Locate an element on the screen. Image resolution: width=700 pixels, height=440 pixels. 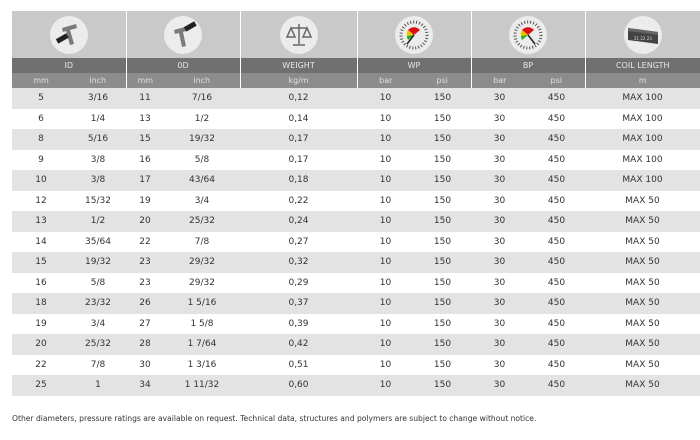
table-row: 13 1/2 20 25/32 0,24 10 150 30 450 MAX 50 is located at coordinates (356, 221).